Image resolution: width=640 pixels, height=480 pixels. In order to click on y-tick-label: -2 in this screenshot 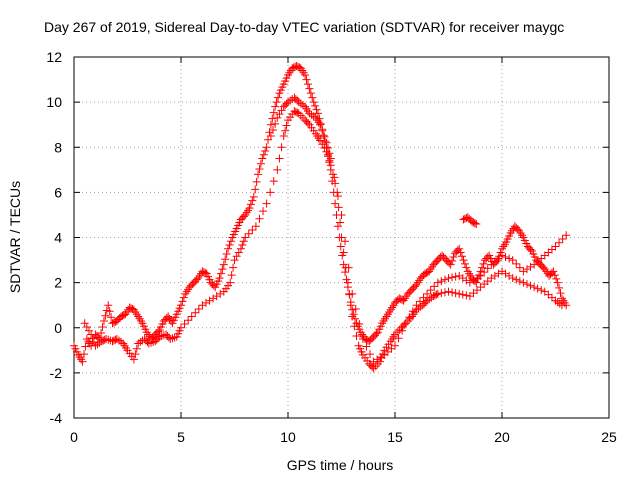, I will do `click(56, 373)`.